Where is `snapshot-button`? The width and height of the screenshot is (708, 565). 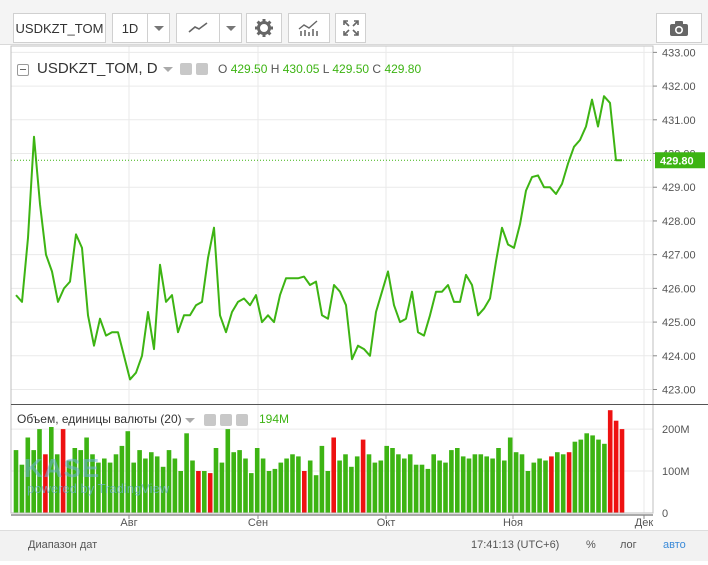
snapshot-button is located at coordinates (679, 28).